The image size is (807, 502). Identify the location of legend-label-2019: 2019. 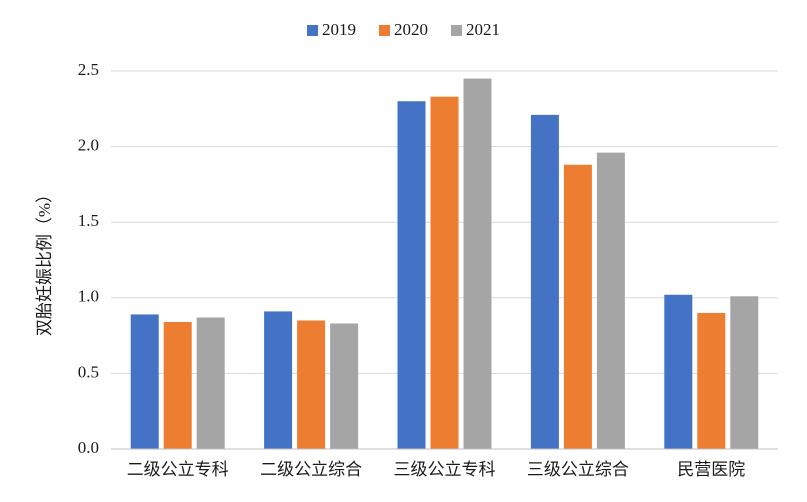
(339, 29).